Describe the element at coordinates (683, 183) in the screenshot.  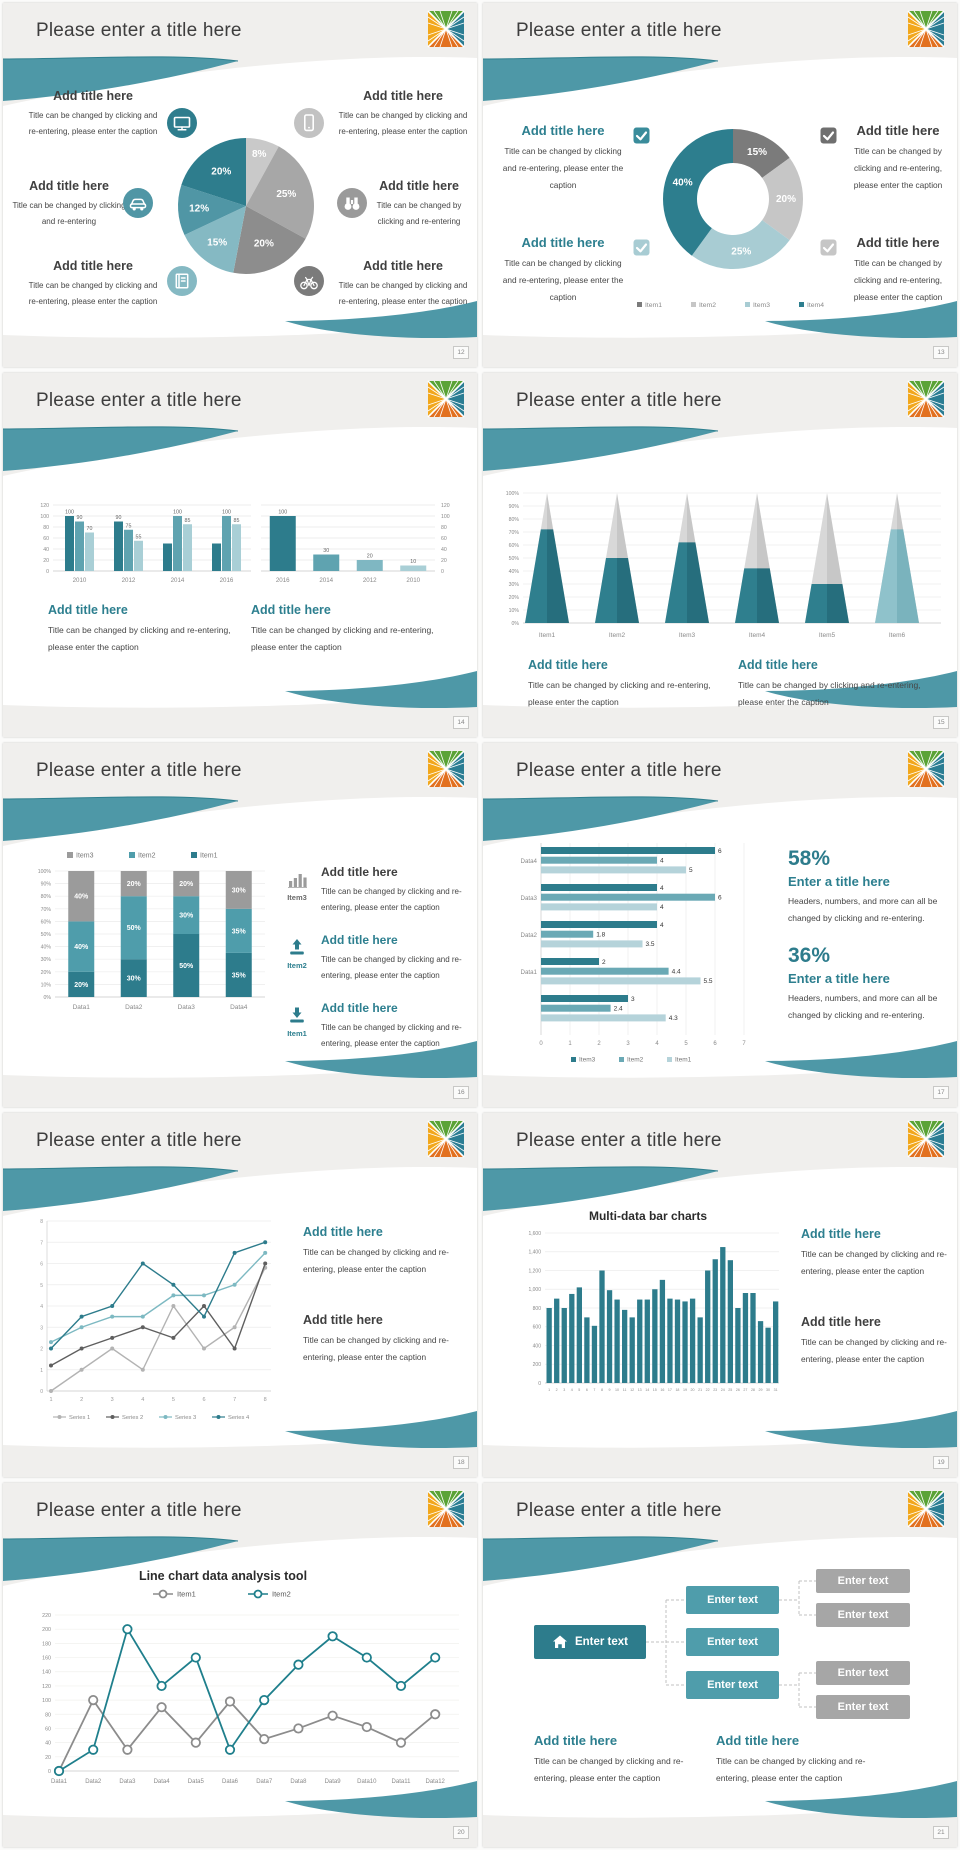
I see `svg-text: 40%` at that location.